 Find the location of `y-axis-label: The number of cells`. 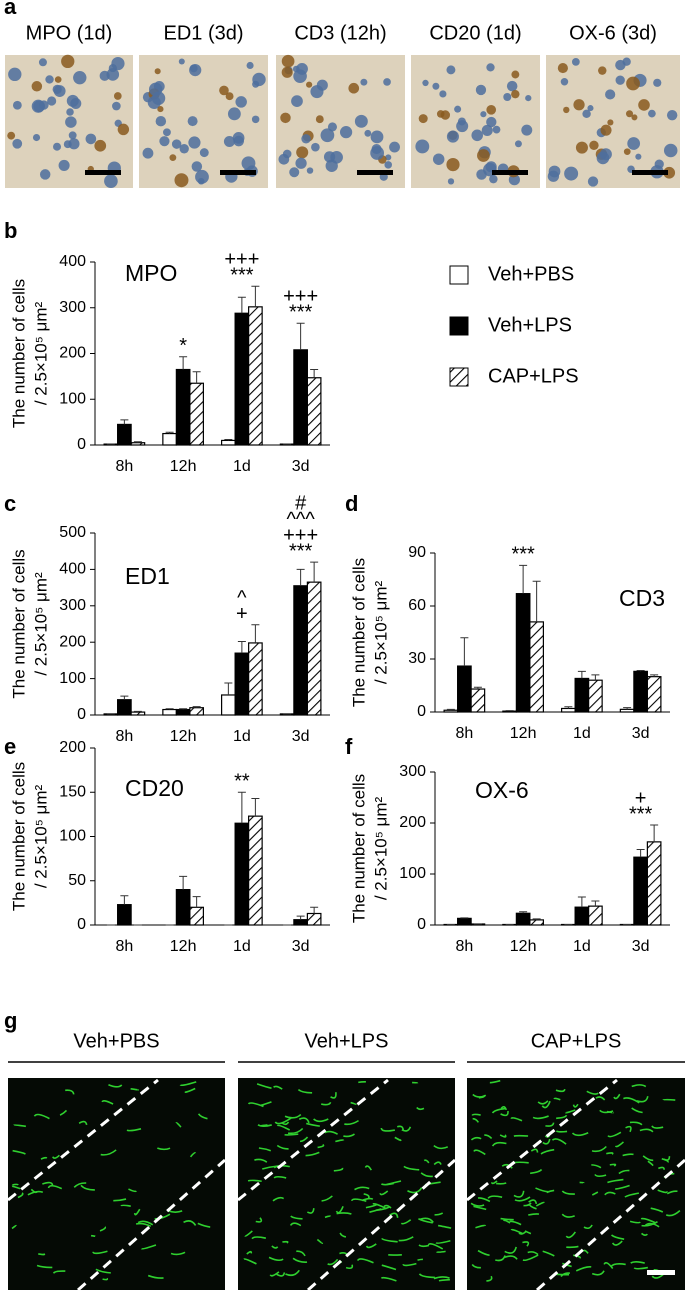

y-axis-label: The number of cells is located at coordinates (18, 623).